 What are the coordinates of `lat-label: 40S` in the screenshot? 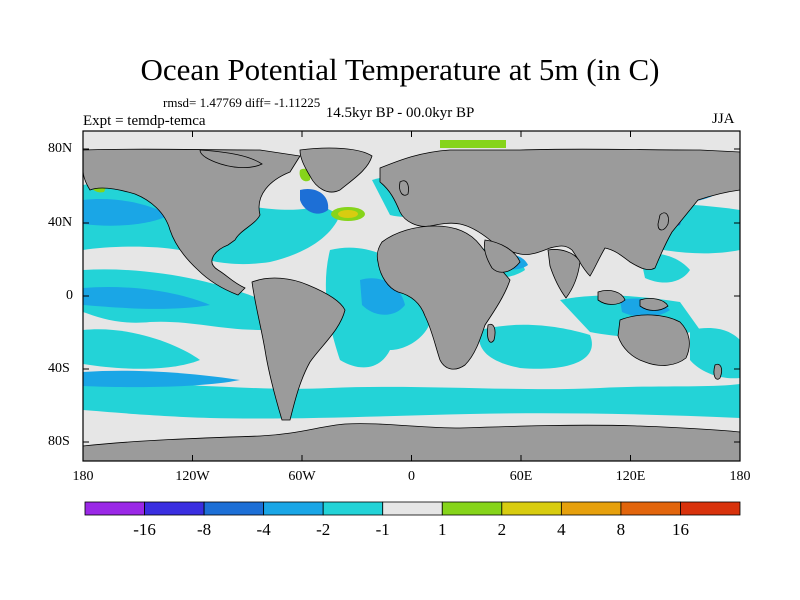 It's located at (59, 368).